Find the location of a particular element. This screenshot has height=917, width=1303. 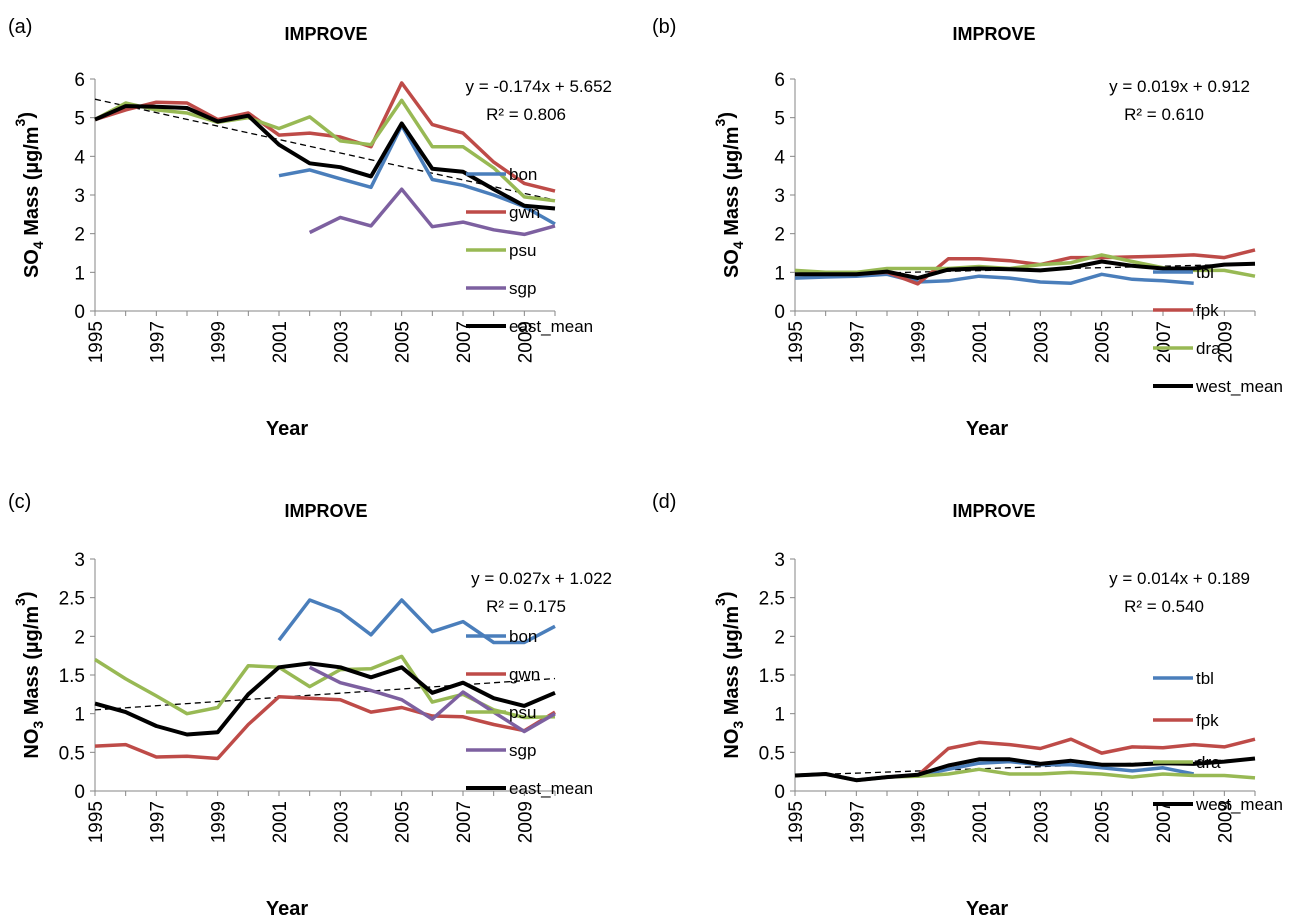

y-tick-label: 4 is located at coordinates (79, 157).